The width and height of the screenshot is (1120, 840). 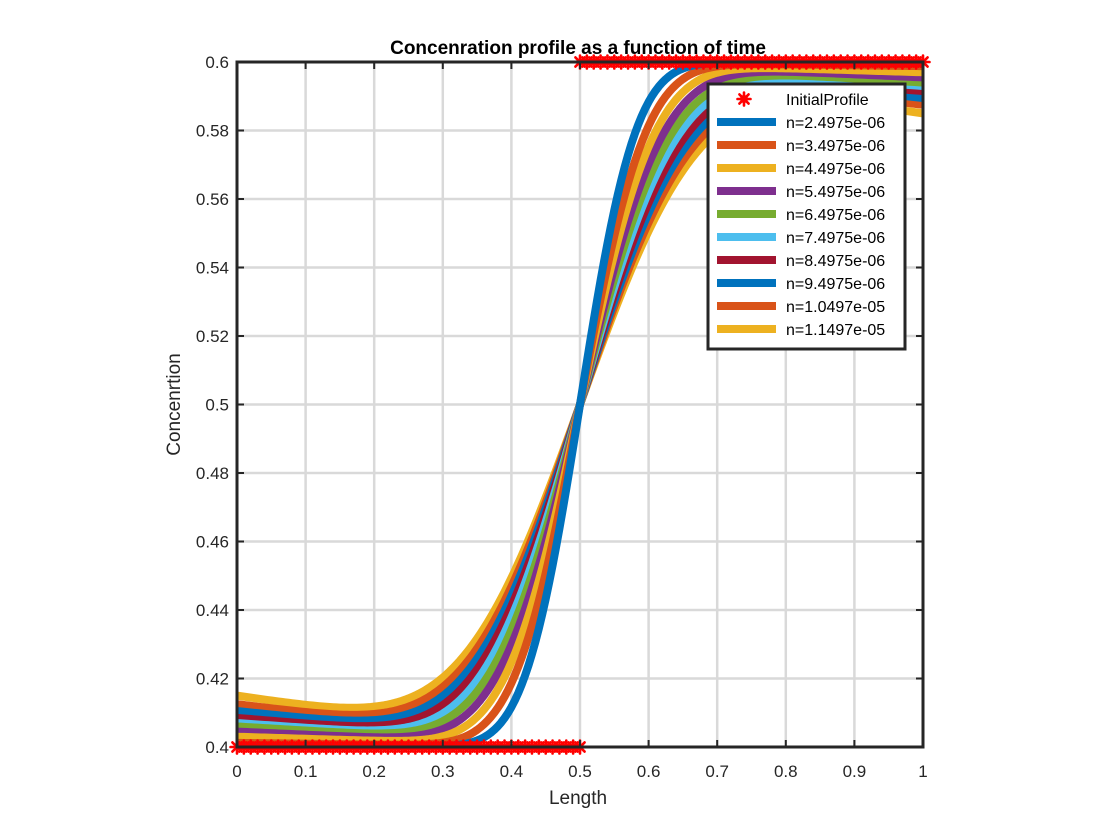 What do you see at coordinates (827, 100) in the screenshot?
I see `legend-label: InitialProfile` at bounding box center [827, 100].